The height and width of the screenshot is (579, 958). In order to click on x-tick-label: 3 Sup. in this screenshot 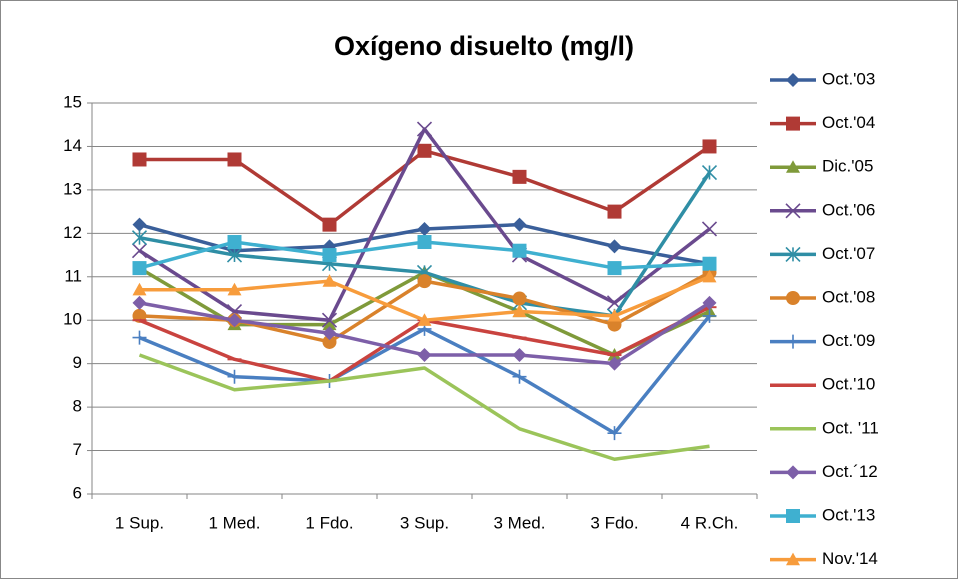, I will do `click(424, 522)`.